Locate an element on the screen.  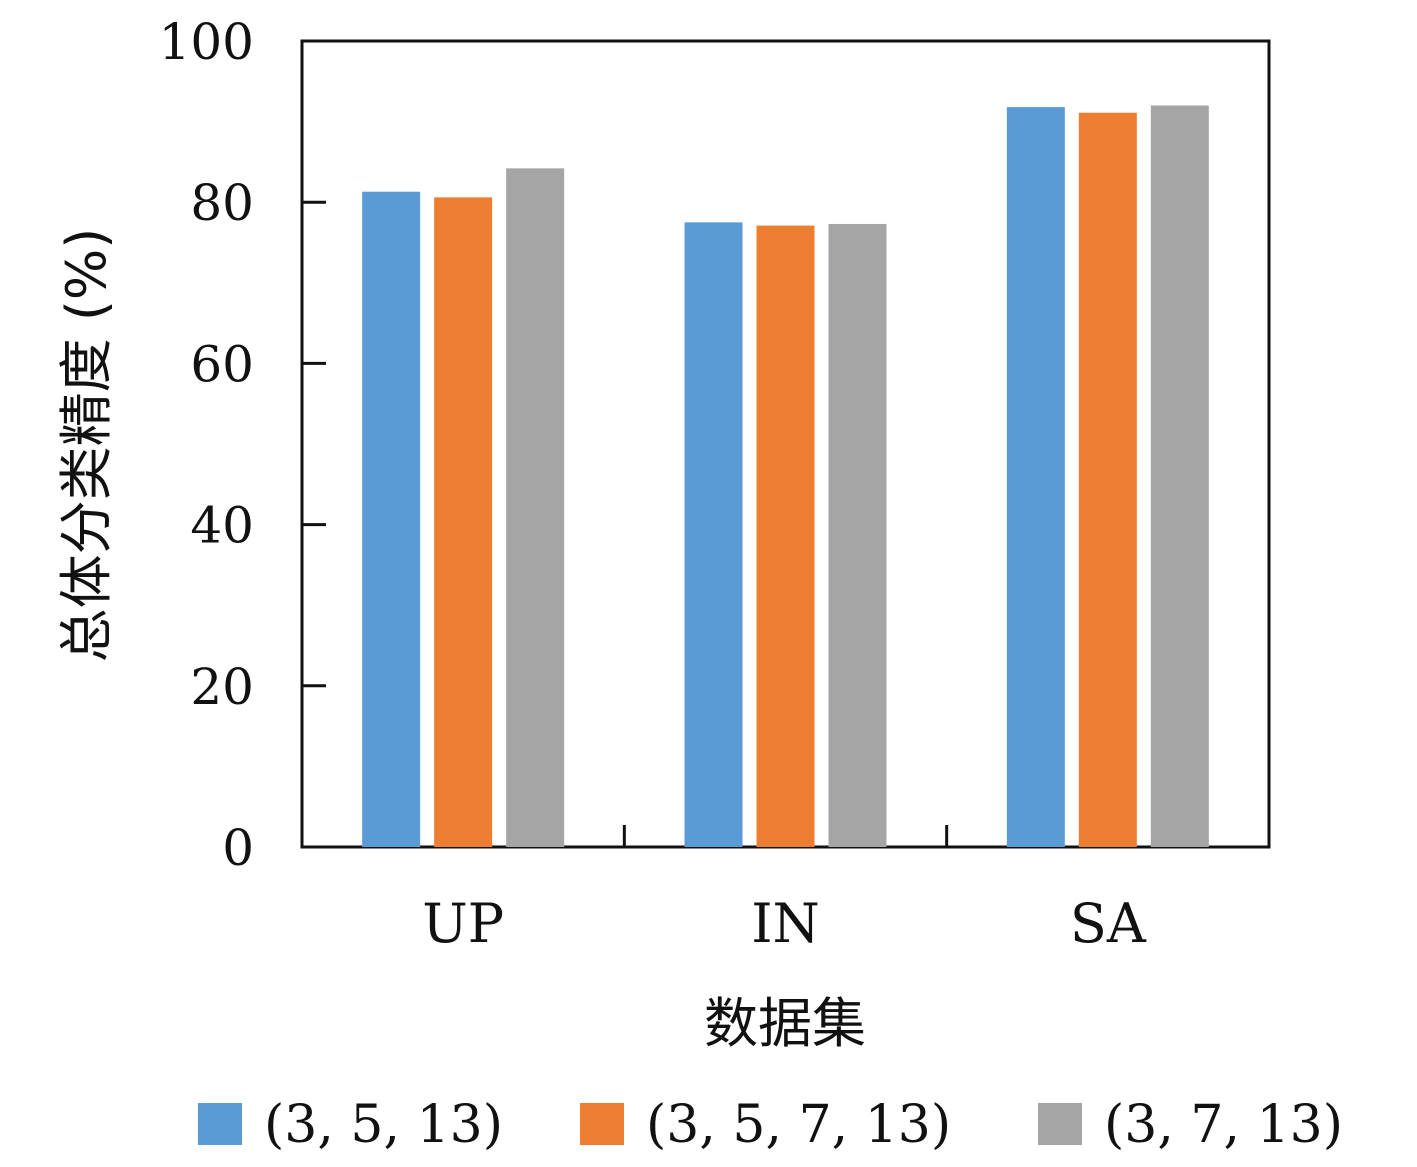
legend-label: (3, 5, 13) is located at coordinates (383, 1125).